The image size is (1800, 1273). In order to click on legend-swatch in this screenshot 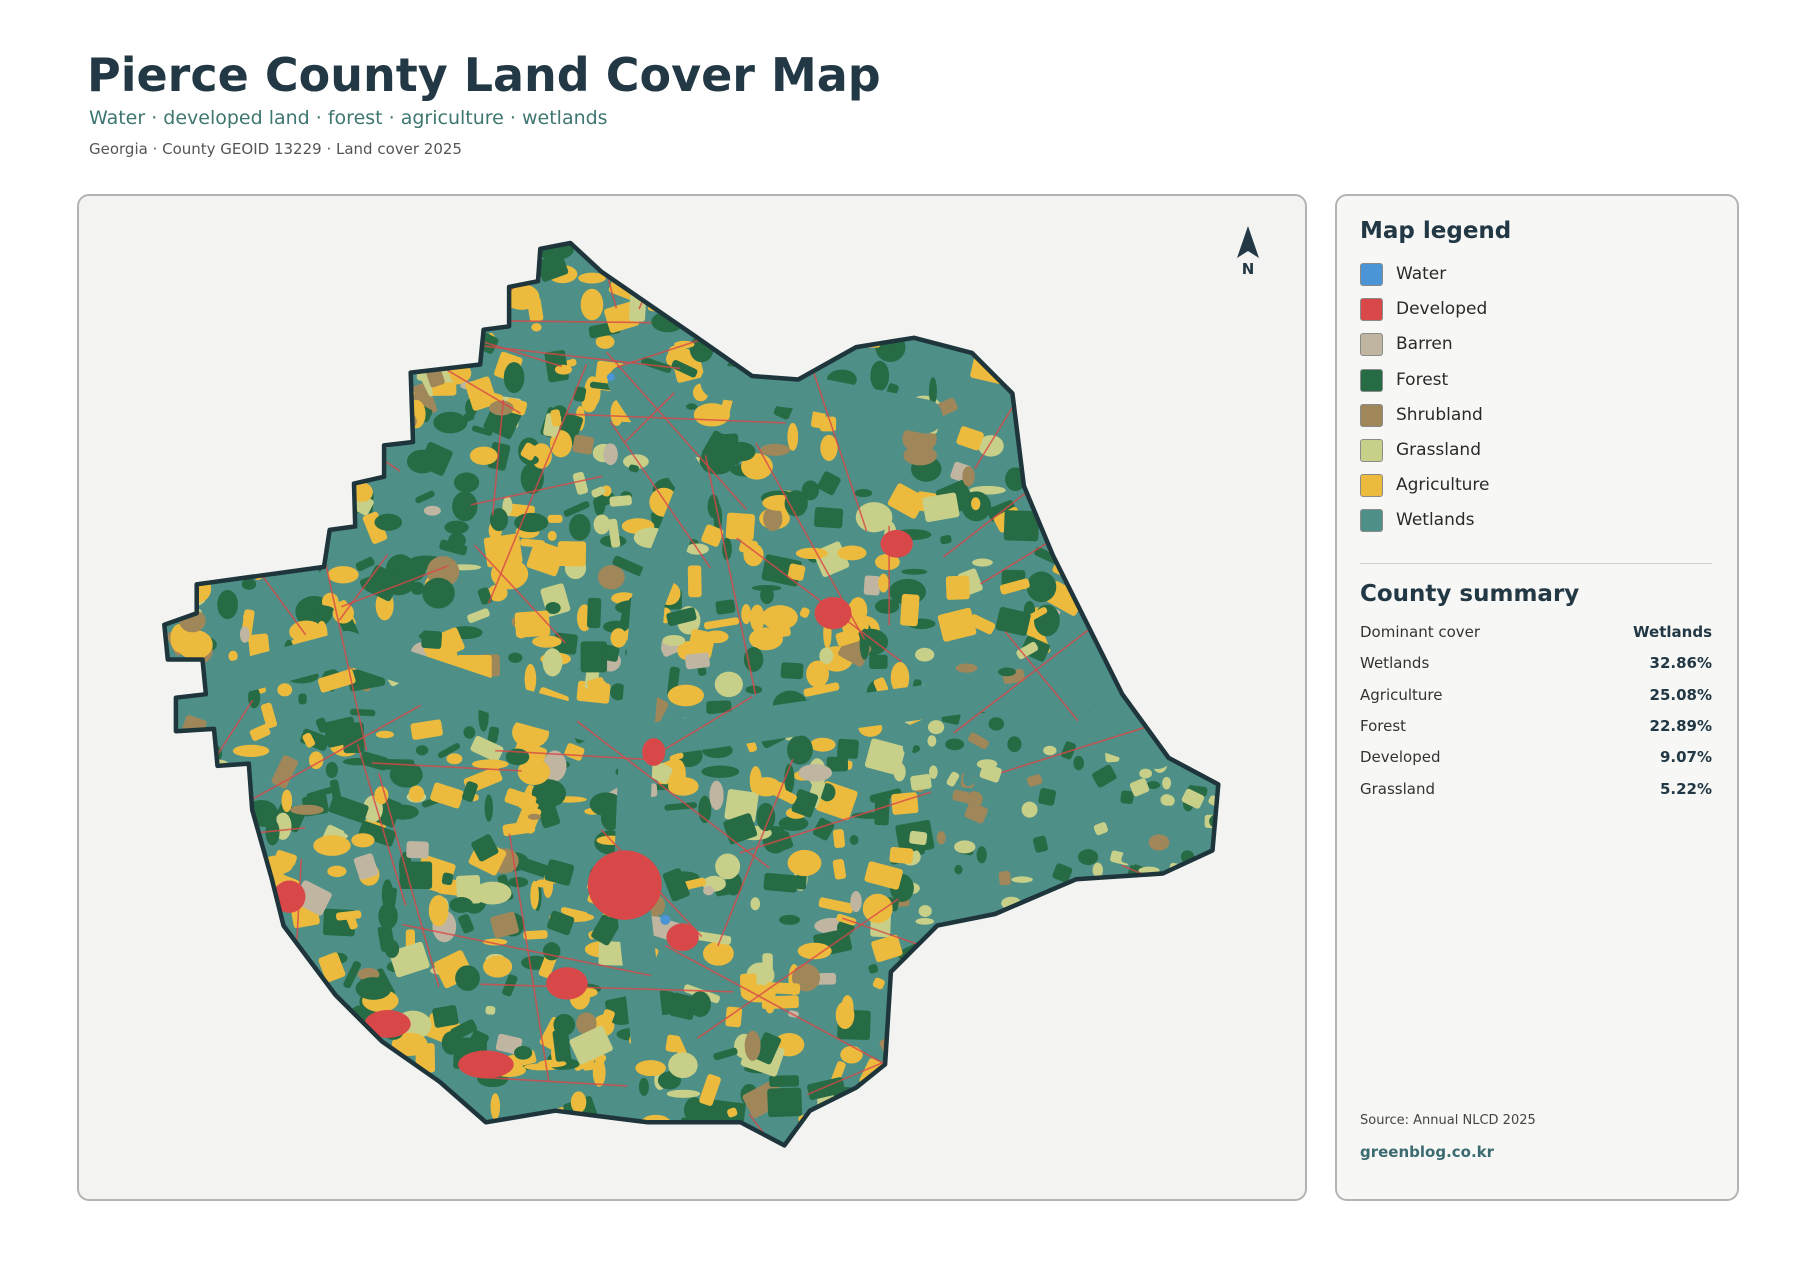, I will do `click(1371, 450)`.